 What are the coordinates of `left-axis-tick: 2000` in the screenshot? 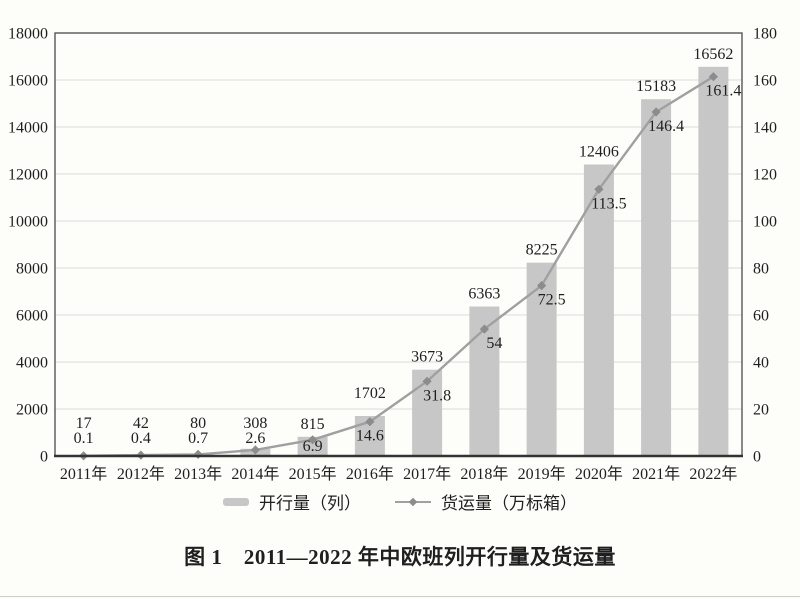 It's located at (32, 410).